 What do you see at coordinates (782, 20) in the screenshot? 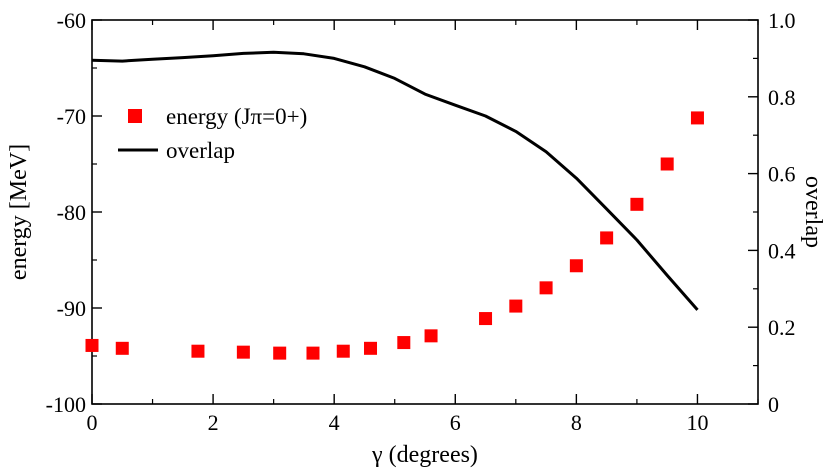
I see `y-right-tick-label: 1.0` at bounding box center [782, 20].